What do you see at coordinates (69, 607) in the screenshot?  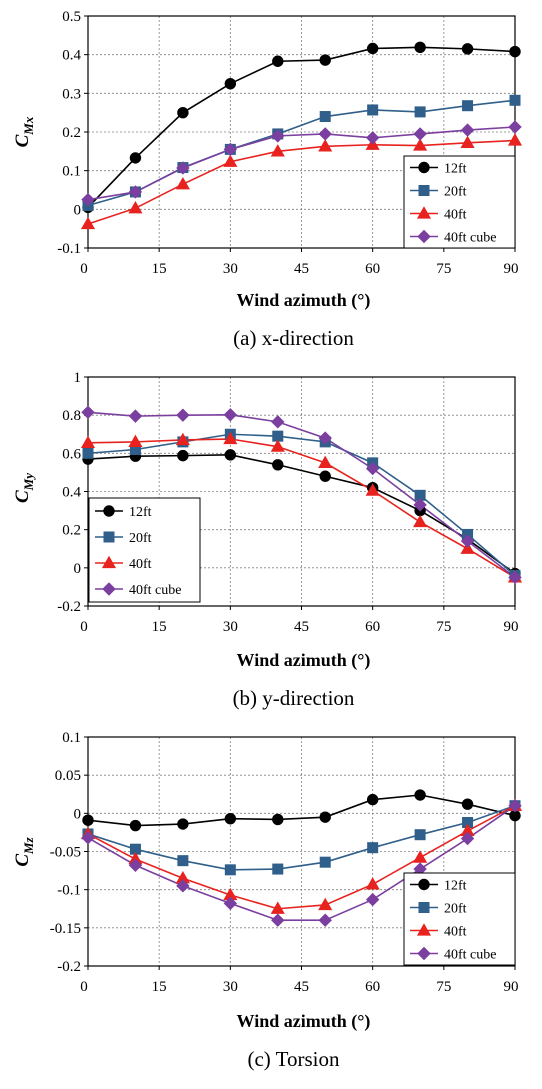 I see `y-tick-label: -0.2` at bounding box center [69, 607].